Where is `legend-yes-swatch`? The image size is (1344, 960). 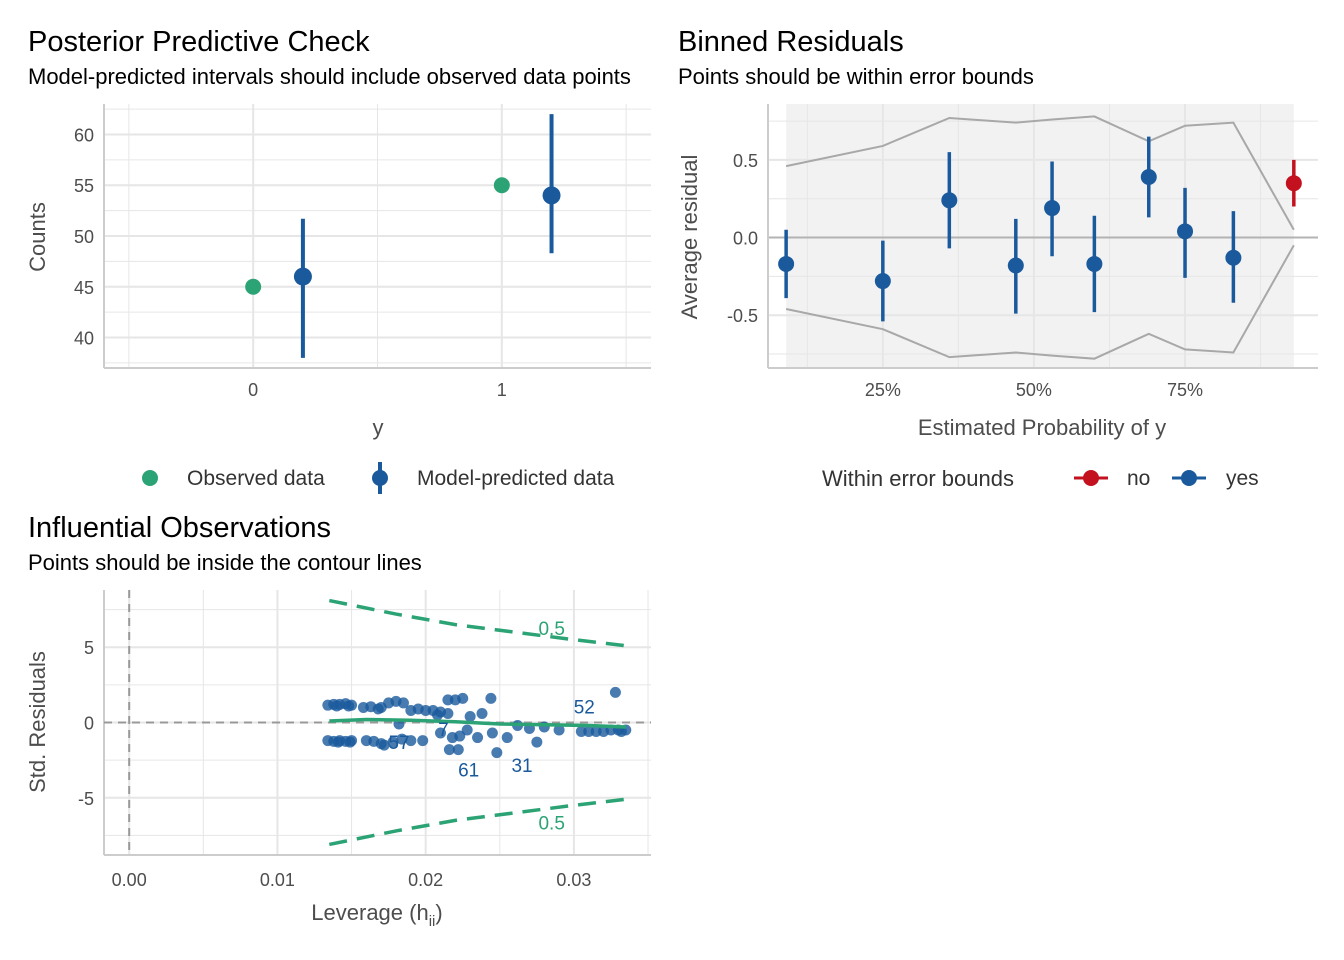
legend-yes-swatch is located at coordinates (1189, 478).